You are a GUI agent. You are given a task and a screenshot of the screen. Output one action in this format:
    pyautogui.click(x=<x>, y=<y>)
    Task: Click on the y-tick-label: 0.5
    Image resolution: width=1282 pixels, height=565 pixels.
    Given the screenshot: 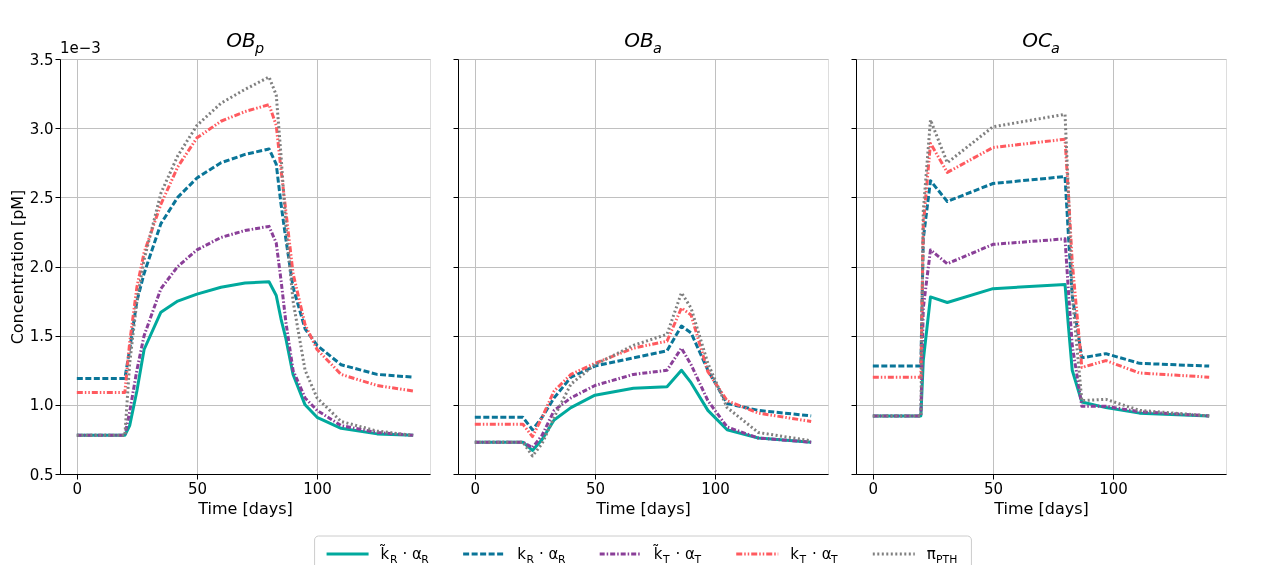 What is the action you would take?
    pyautogui.click(x=41, y=474)
    